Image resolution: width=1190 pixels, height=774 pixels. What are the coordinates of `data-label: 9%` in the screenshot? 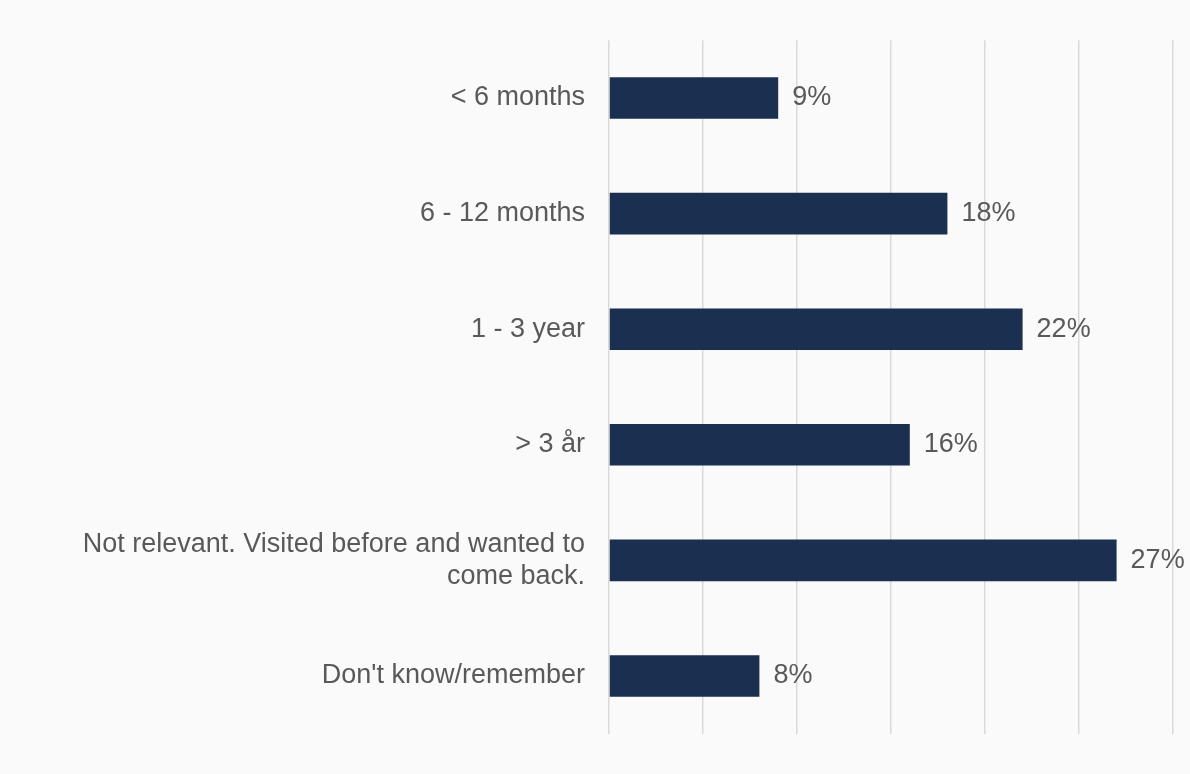 It's located at (812, 96).